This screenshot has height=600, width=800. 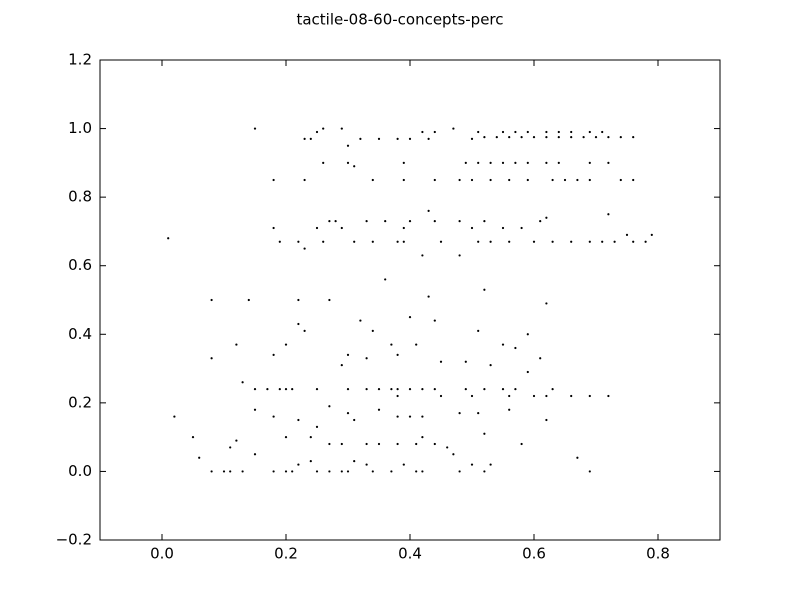 What do you see at coordinates (399, 20) in the screenshot?
I see `chart-title: tactile-08-60-concepts-perc` at bounding box center [399, 20].